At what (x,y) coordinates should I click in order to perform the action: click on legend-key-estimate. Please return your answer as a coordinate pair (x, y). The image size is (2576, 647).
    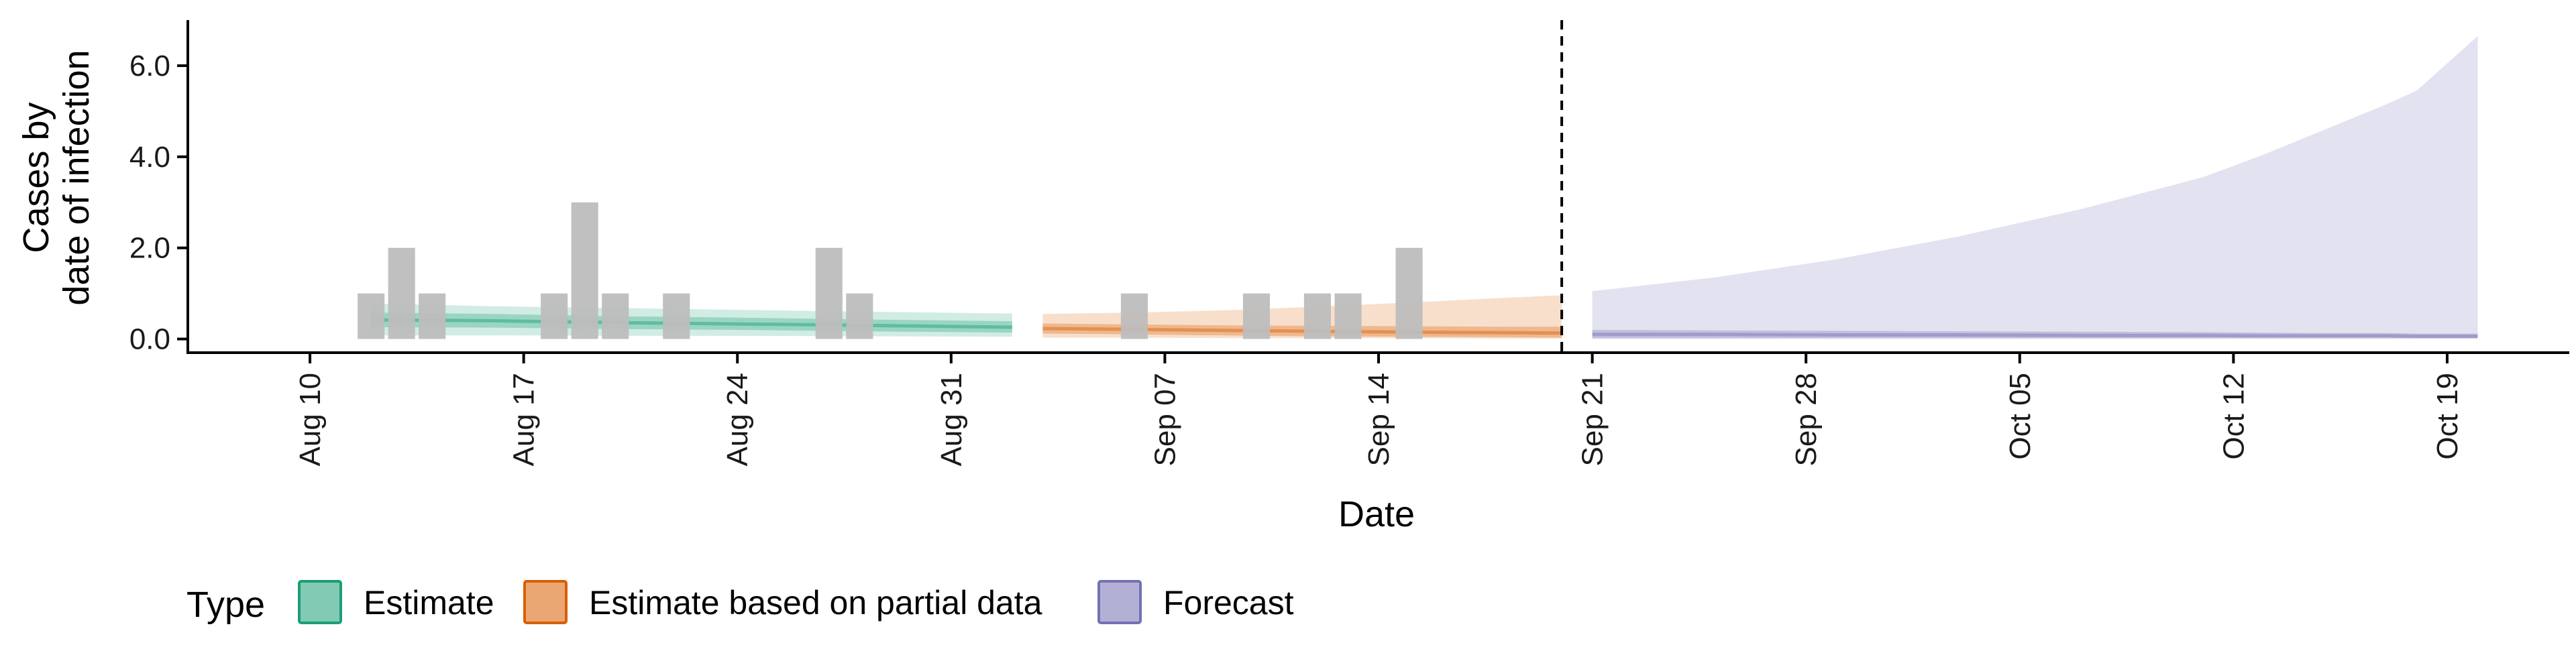
    Looking at the image, I should click on (320, 602).